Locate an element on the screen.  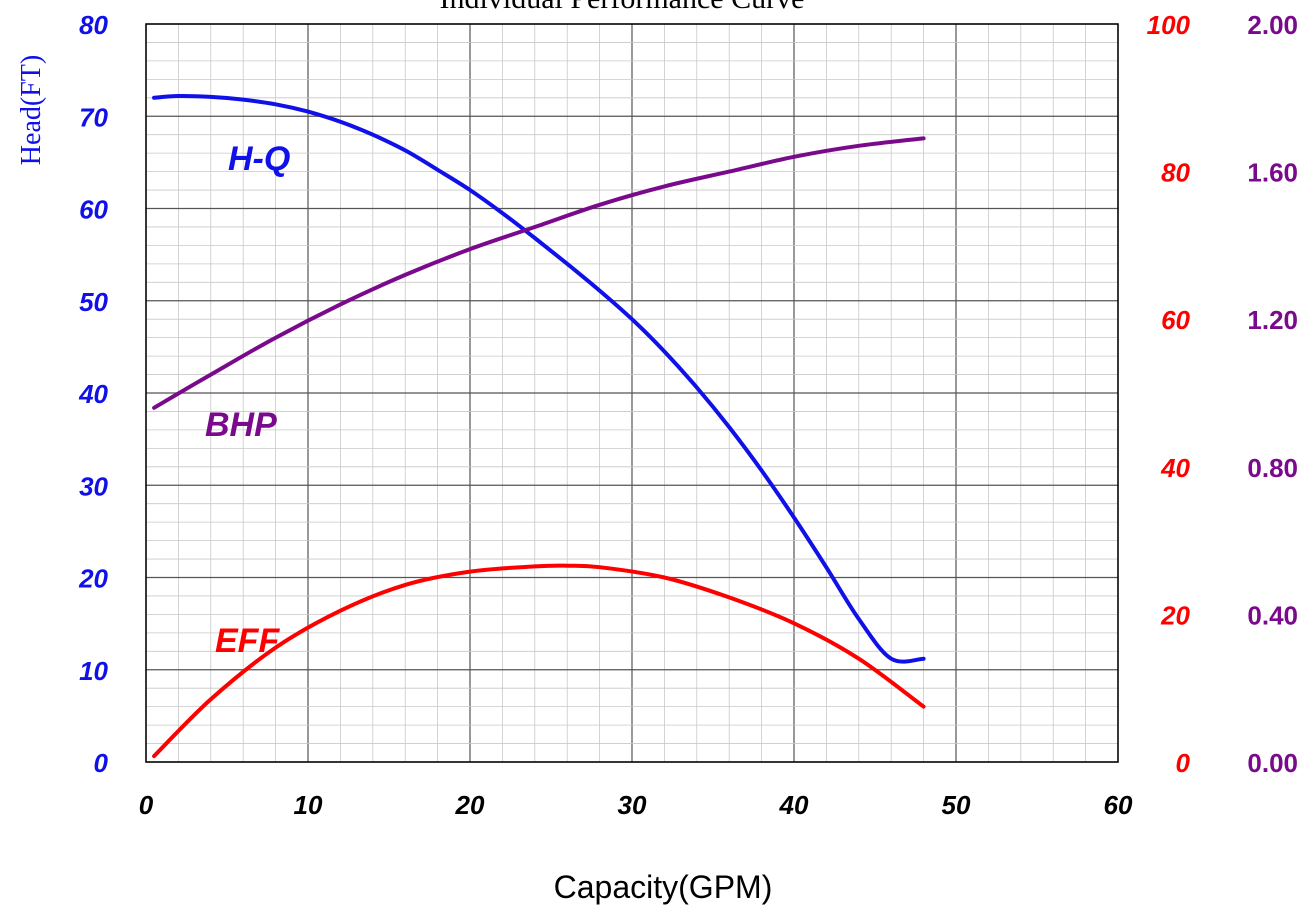
x-tick-label: 50 is located at coordinates (956, 805).